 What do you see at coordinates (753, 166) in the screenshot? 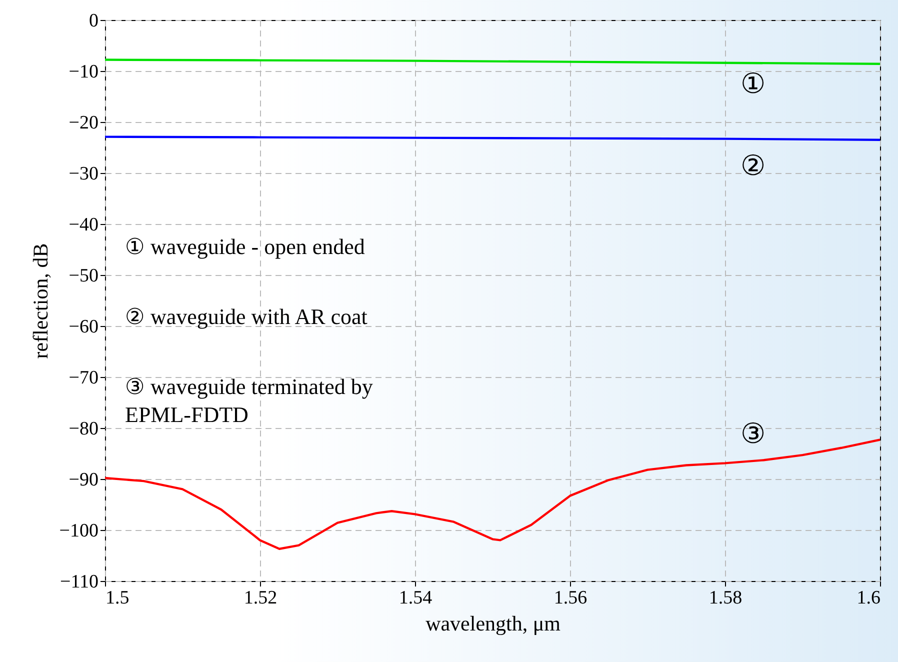
I see `annotation: ②` at bounding box center [753, 166].